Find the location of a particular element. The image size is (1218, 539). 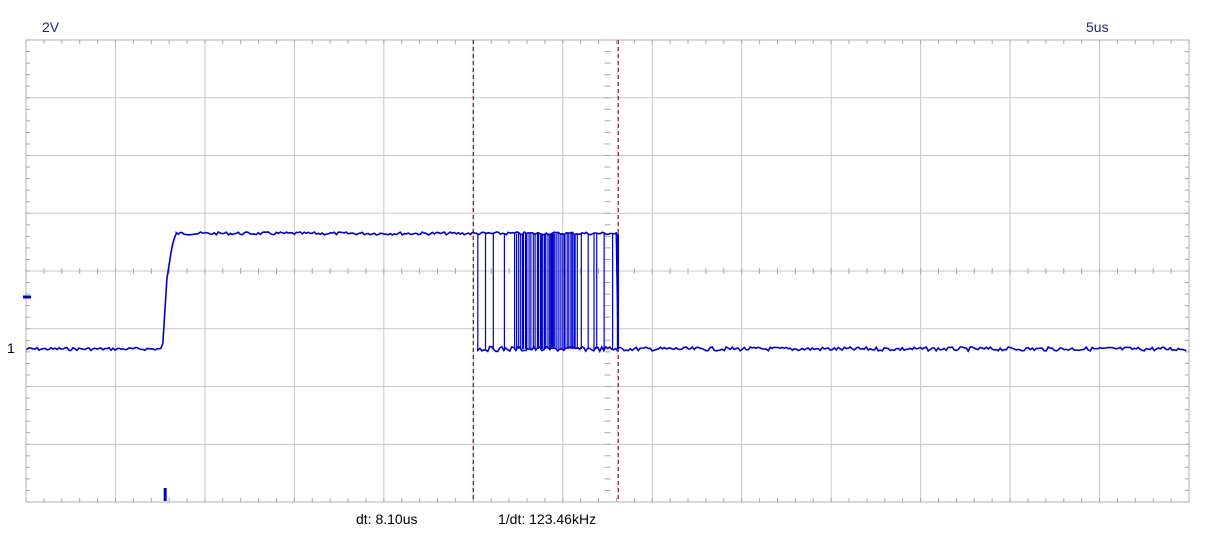

bounce-low-level is located at coordinates (547, 349).